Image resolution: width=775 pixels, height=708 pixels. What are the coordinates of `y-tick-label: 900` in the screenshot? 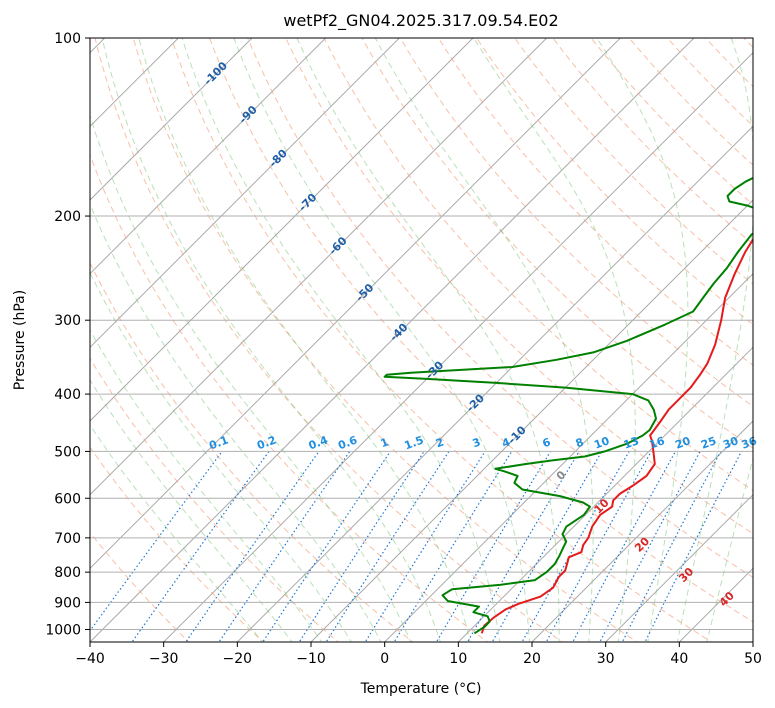 It's located at (67, 603).